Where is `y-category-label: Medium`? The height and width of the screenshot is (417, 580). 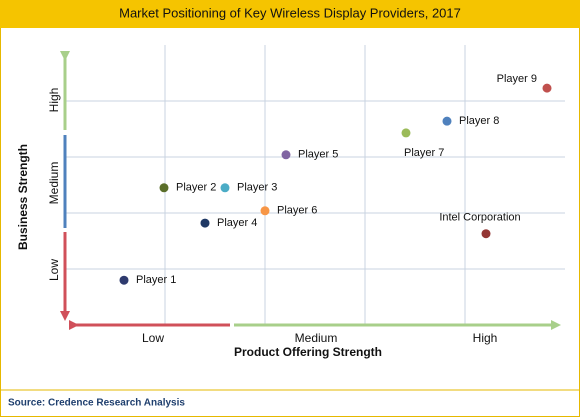
y-category-label: Medium is located at coordinates (54, 183).